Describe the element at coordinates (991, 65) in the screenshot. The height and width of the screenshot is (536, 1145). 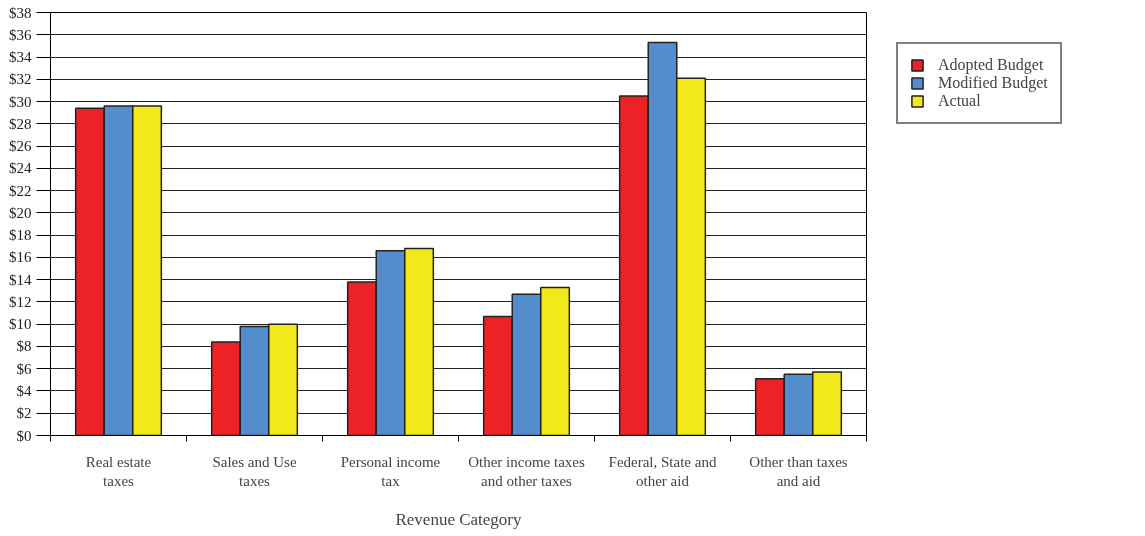
I see `legend-label: Adopted Budget` at that location.